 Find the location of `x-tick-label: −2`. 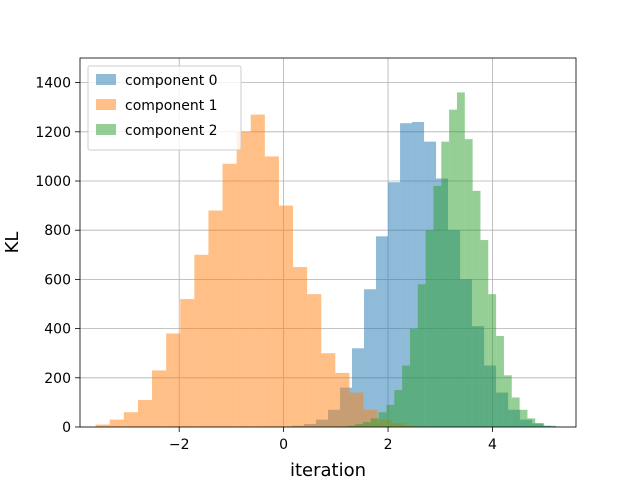

x-tick-label: −2 is located at coordinates (179, 445).